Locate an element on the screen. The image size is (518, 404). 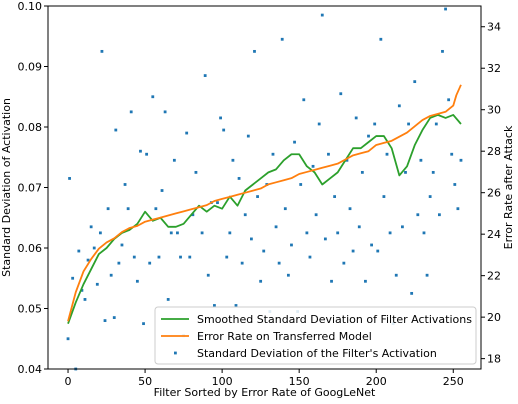
y-right-tick-label: 30 is located at coordinates (494, 110).